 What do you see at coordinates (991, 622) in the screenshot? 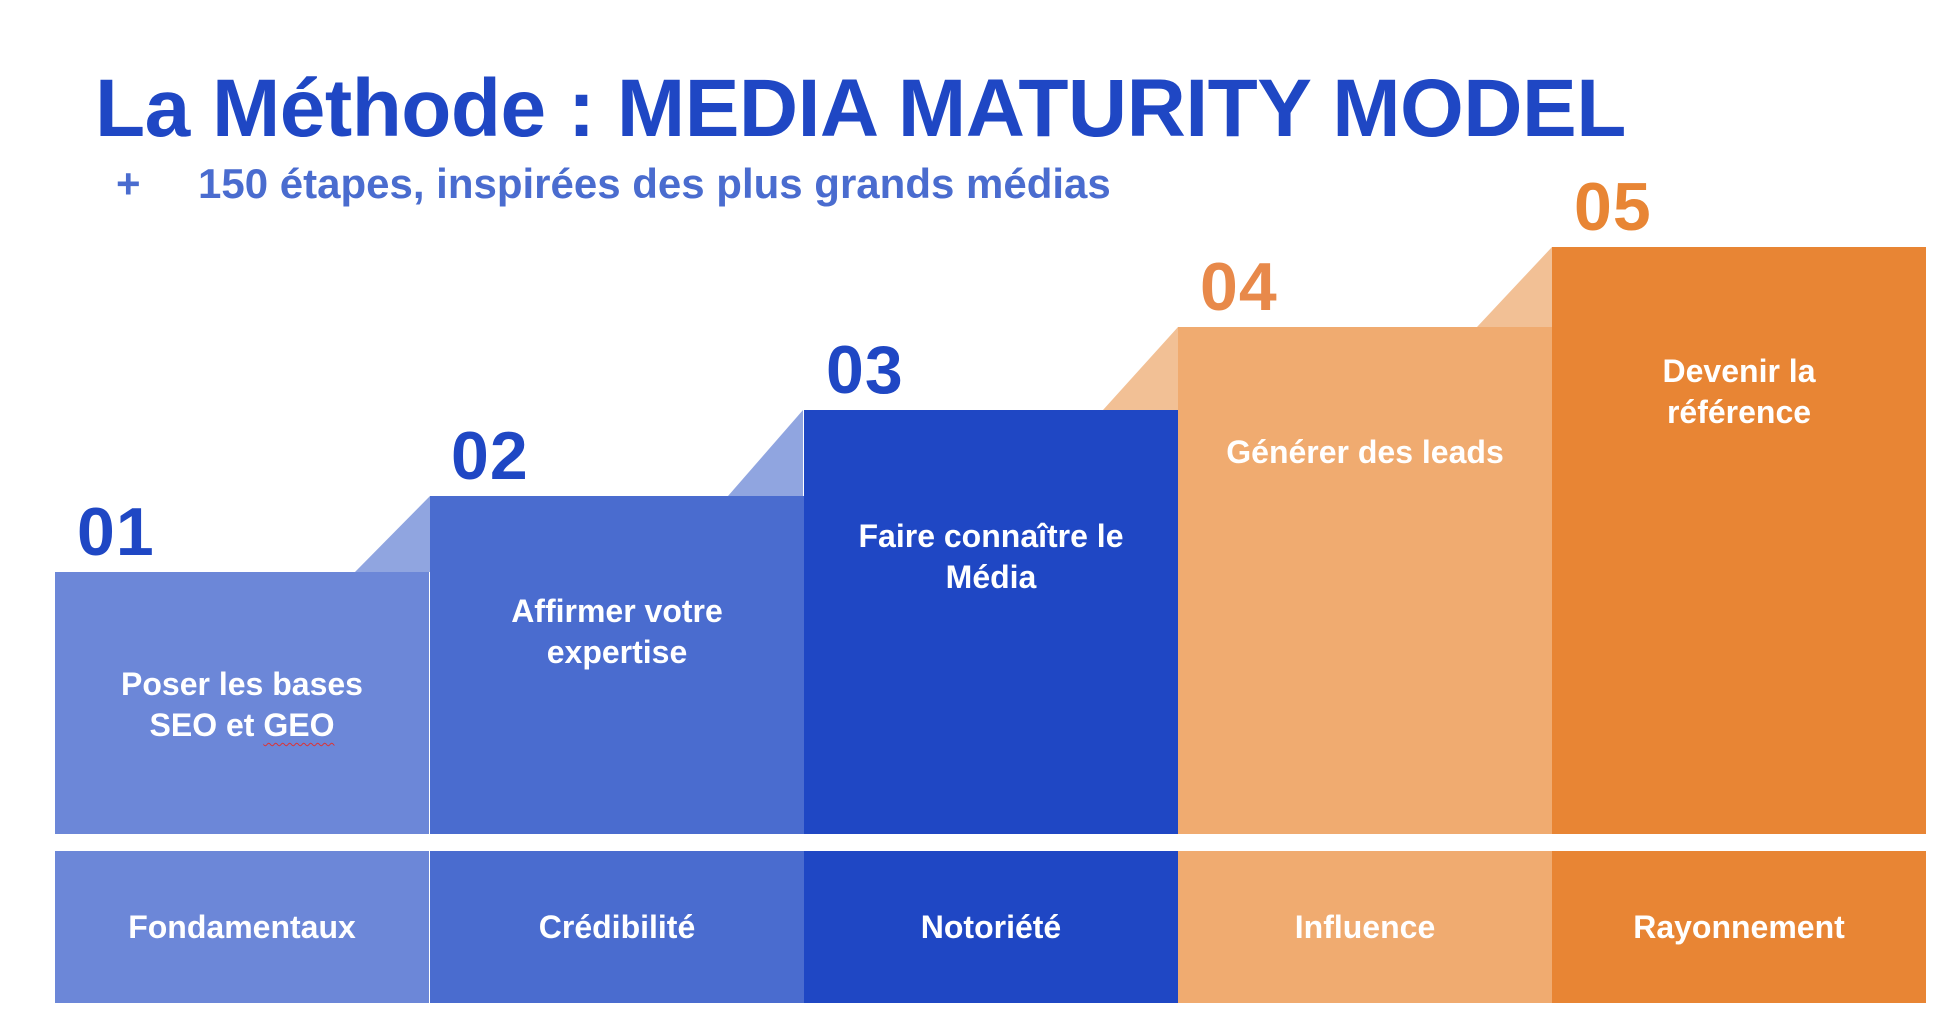
I see `step-block-03: Faire connaître le Média` at bounding box center [991, 622].